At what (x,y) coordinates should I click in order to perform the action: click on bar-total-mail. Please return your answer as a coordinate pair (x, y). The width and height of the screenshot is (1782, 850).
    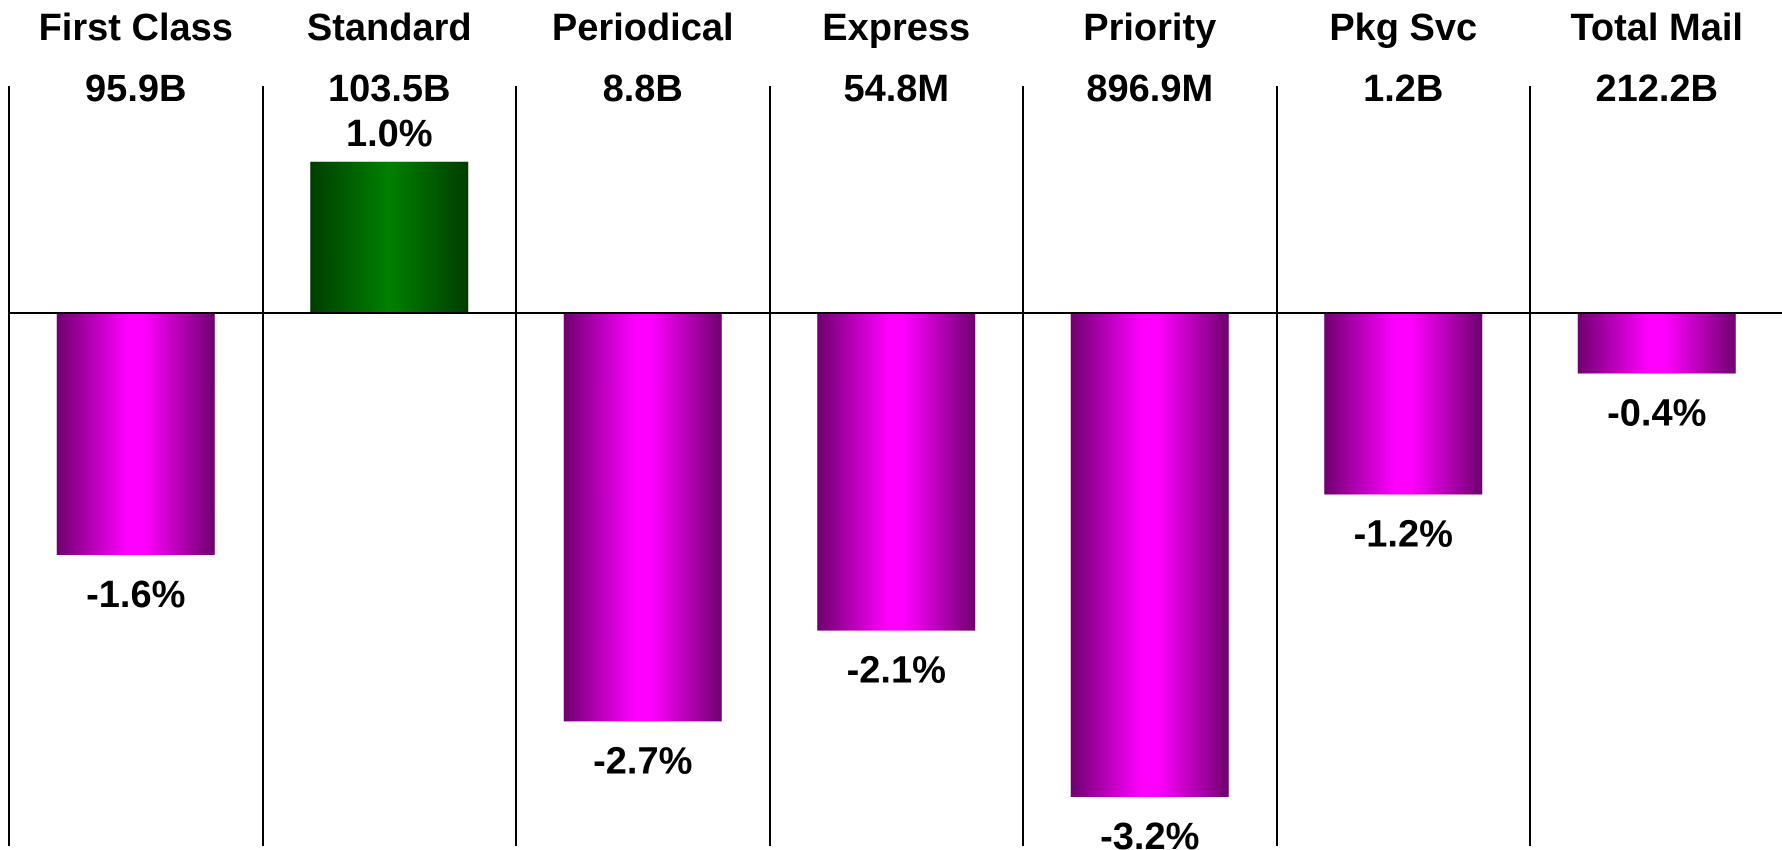
    Looking at the image, I should click on (1656, 343).